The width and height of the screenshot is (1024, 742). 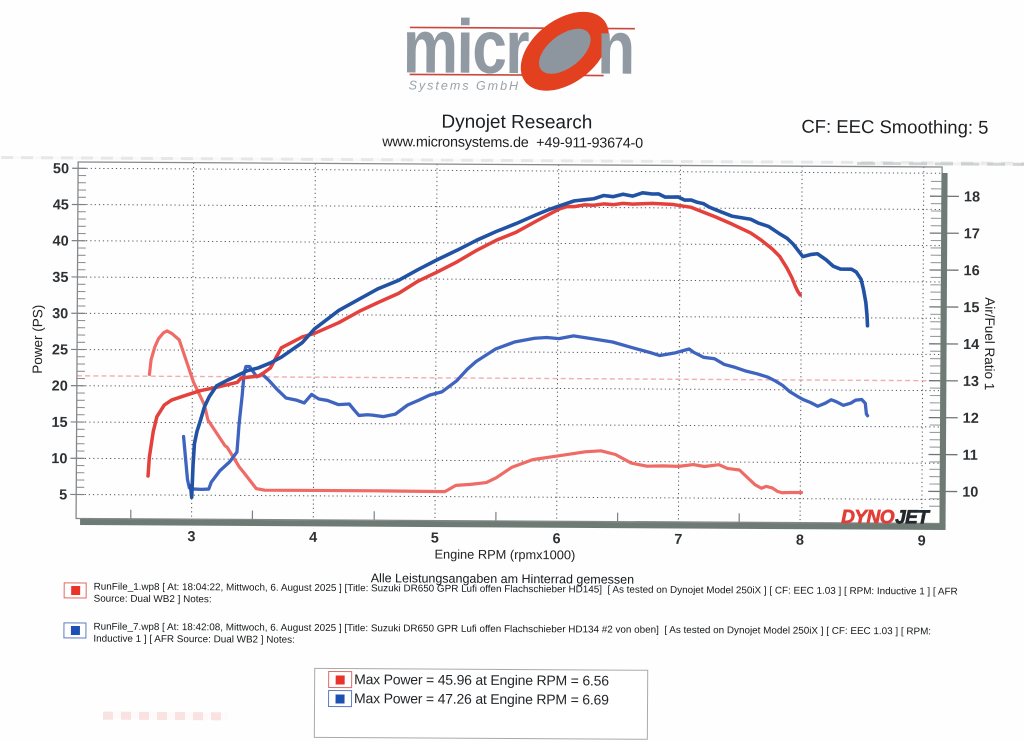 What do you see at coordinates (37, 339) in the screenshot?
I see `svg-text: Power (PS)` at bounding box center [37, 339].